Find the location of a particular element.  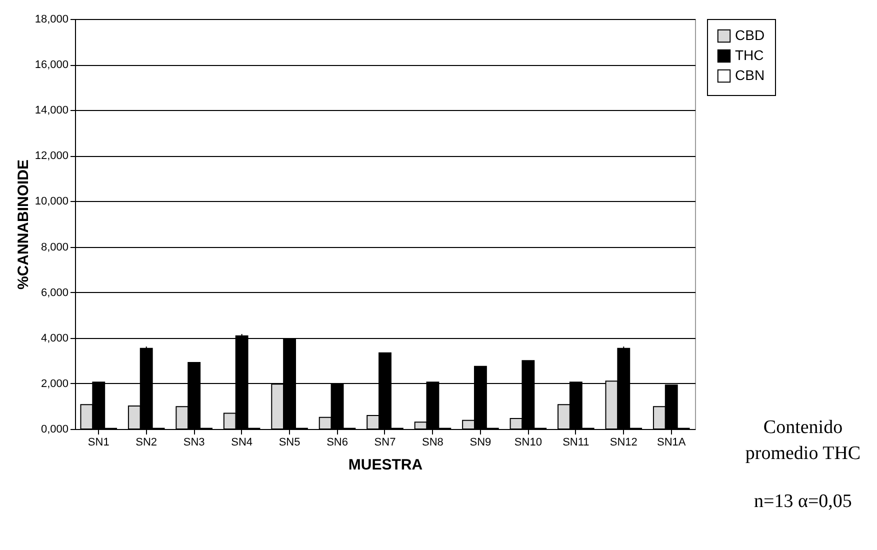

x-tick-label: SN8 is located at coordinates (433, 442).